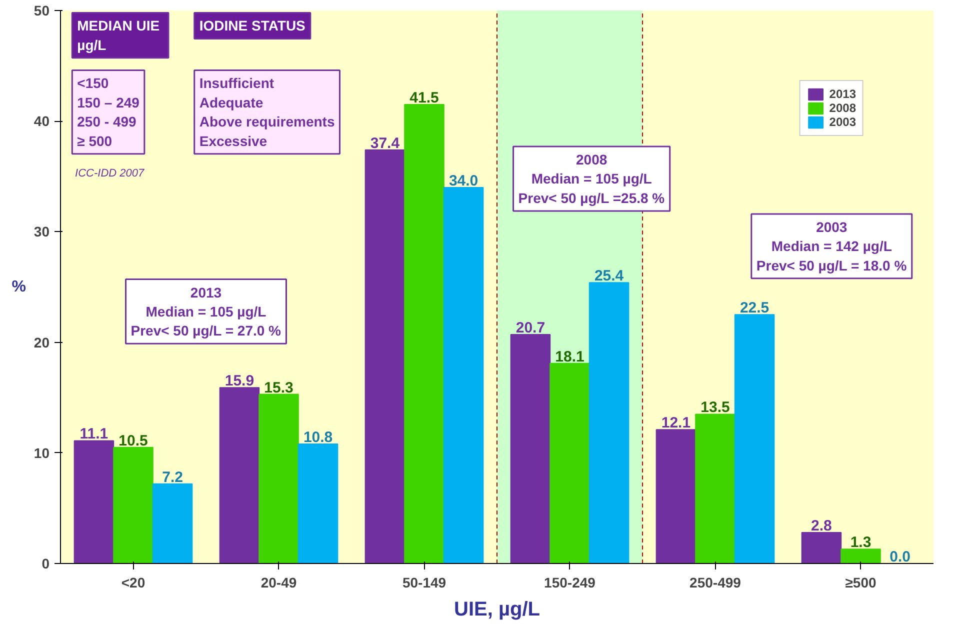 The width and height of the screenshot is (953, 633). What do you see at coordinates (42, 10) in the screenshot?
I see `y-tick-label: 50` at bounding box center [42, 10].